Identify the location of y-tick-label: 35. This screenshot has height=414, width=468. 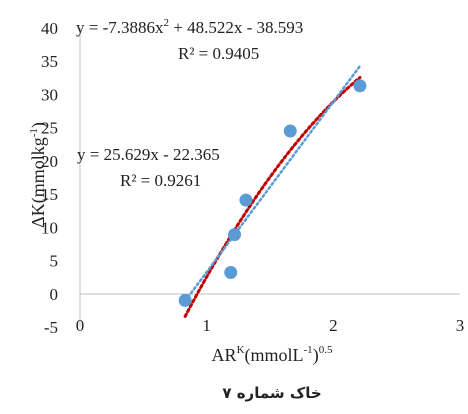
(49, 61).